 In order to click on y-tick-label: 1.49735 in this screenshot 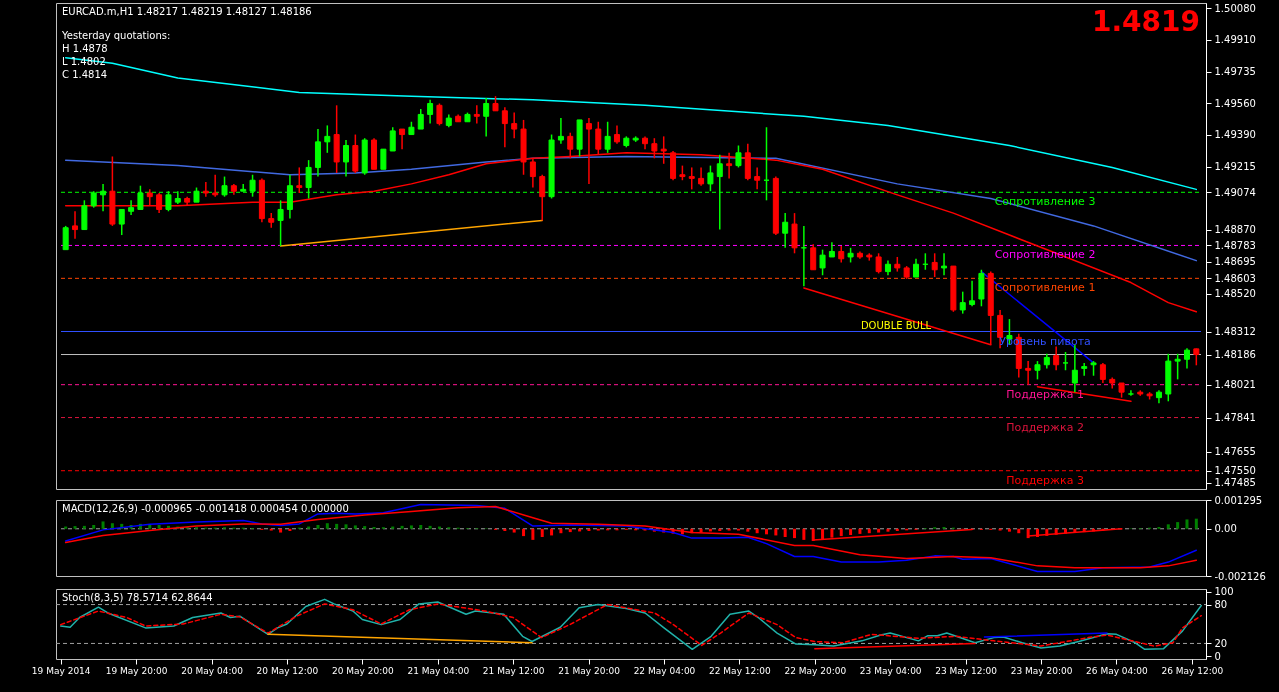, I will do `click(1235, 72)`.